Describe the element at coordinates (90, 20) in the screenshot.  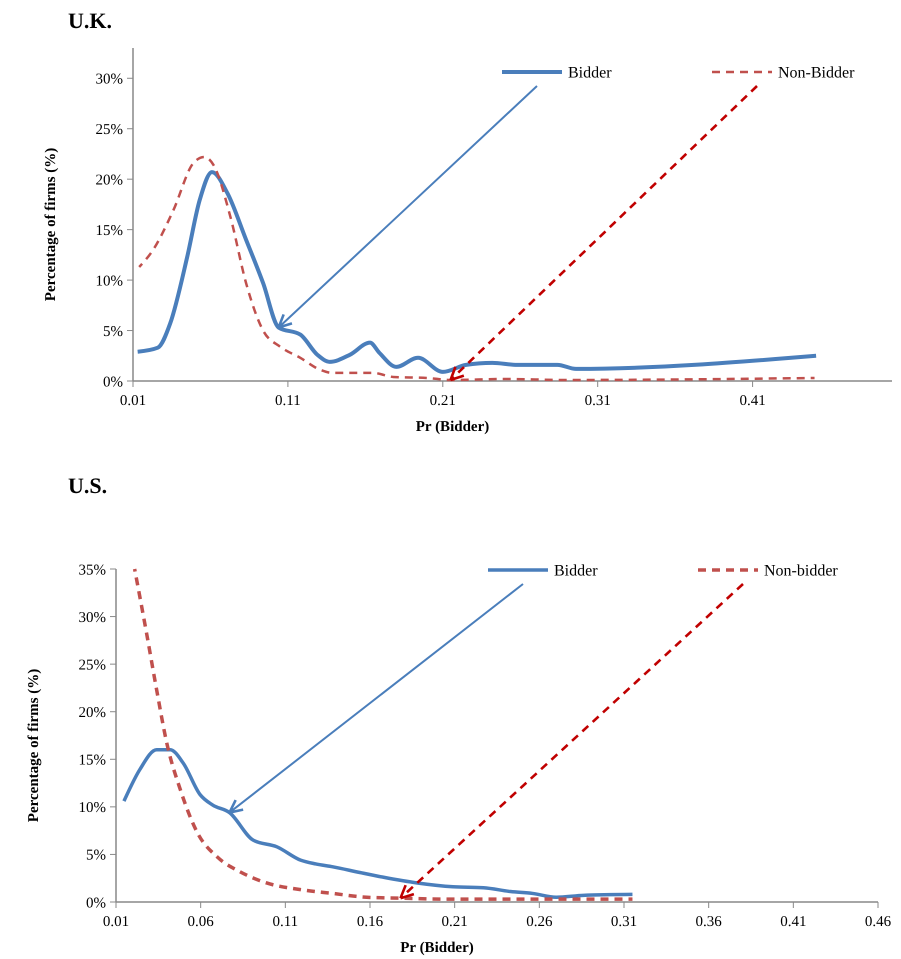
I see `chart-title: U.K.` at that location.